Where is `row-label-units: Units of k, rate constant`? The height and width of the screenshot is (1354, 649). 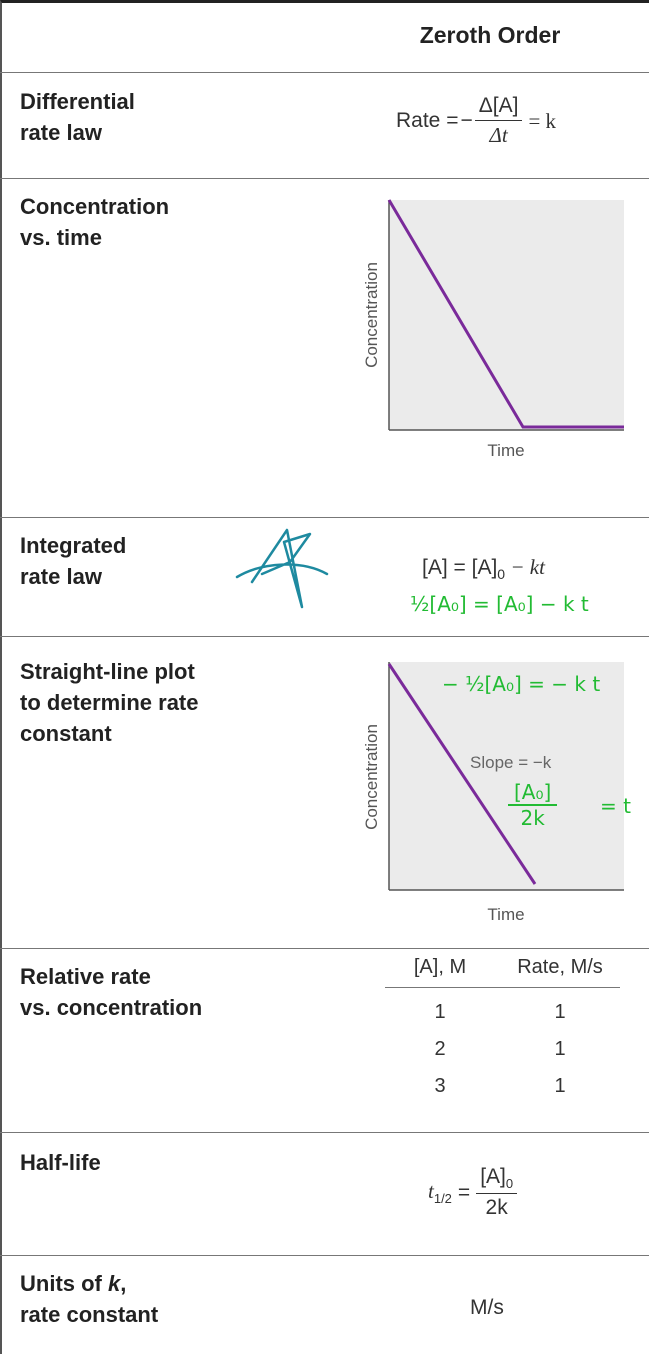
row-label-units: Units of k, rate constant is located at coordinates (89, 1299).